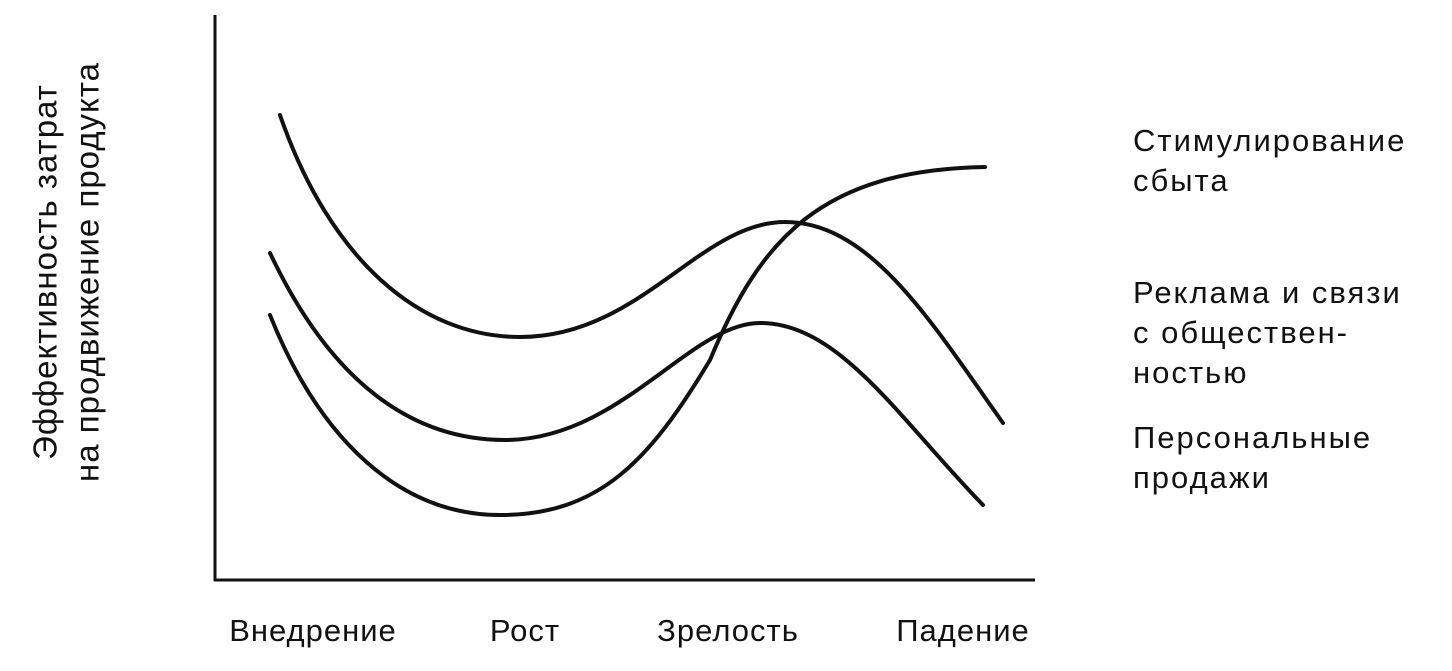  What do you see at coordinates (1269, 140) in the screenshot?
I see `curve-label: Стимулирование` at bounding box center [1269, 140].